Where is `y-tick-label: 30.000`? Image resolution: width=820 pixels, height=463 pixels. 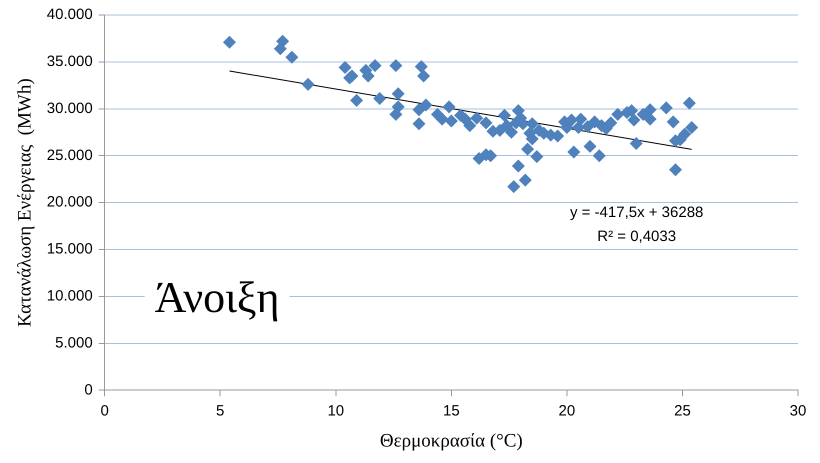
y-tick-label: 30.000 is located at coordinates (69, 108).